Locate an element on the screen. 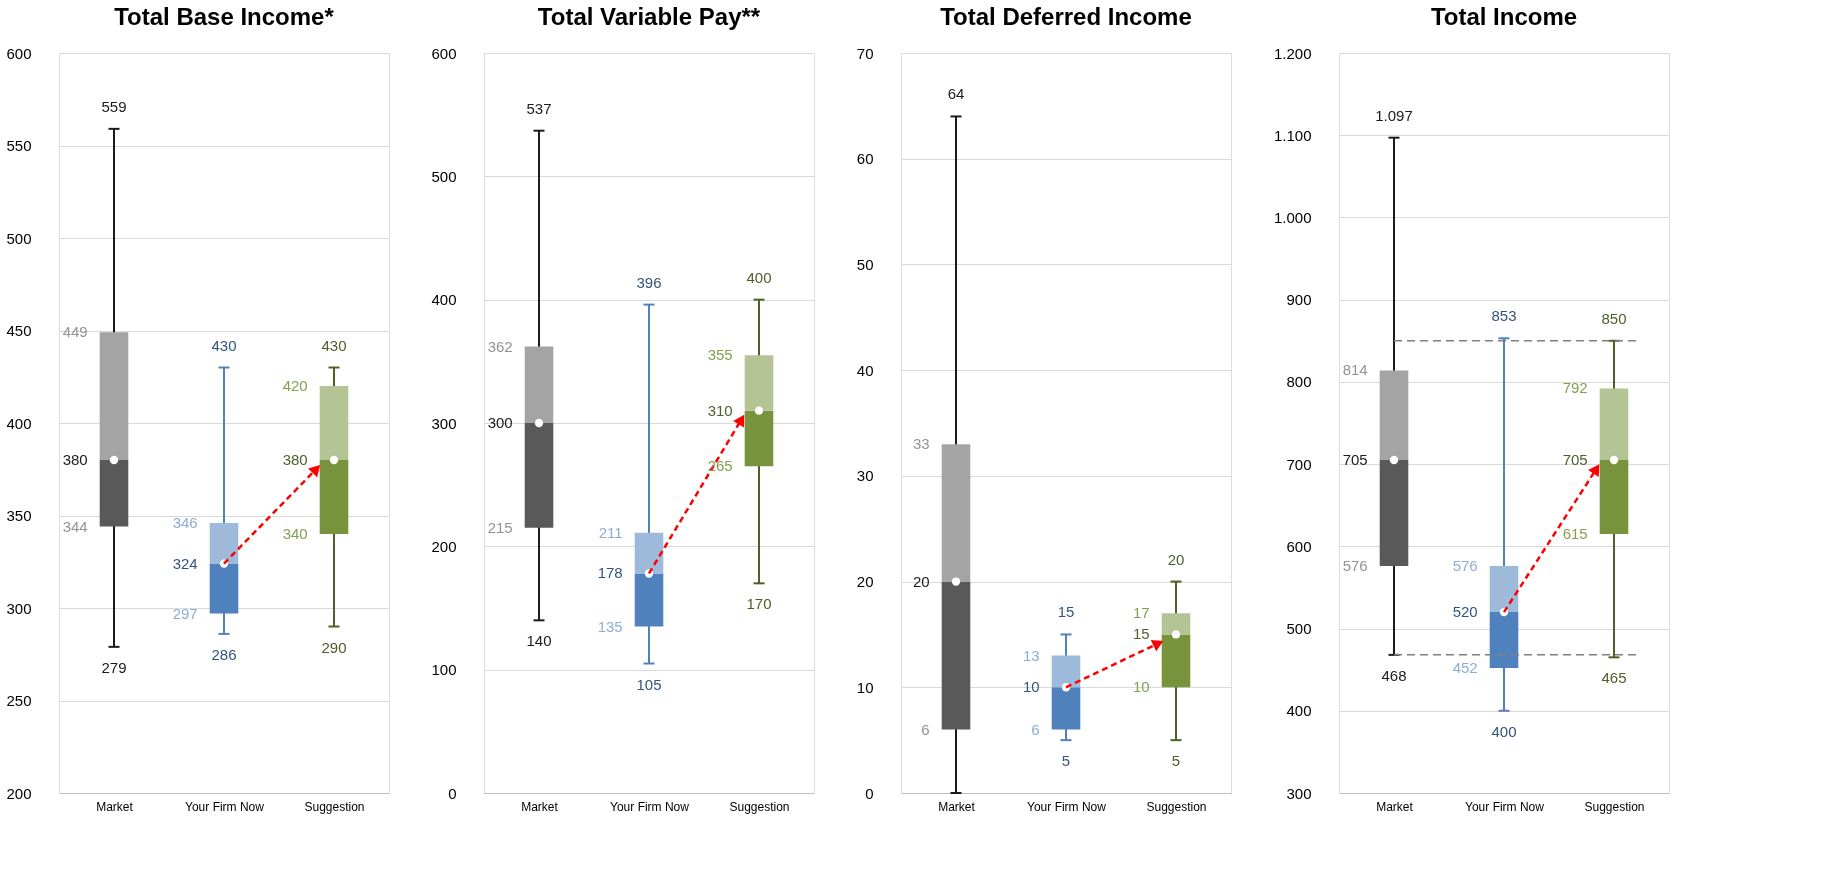 The width and height of the screenshot is (1844, 894). annotation: 362 is located at coordinates (500, 346).